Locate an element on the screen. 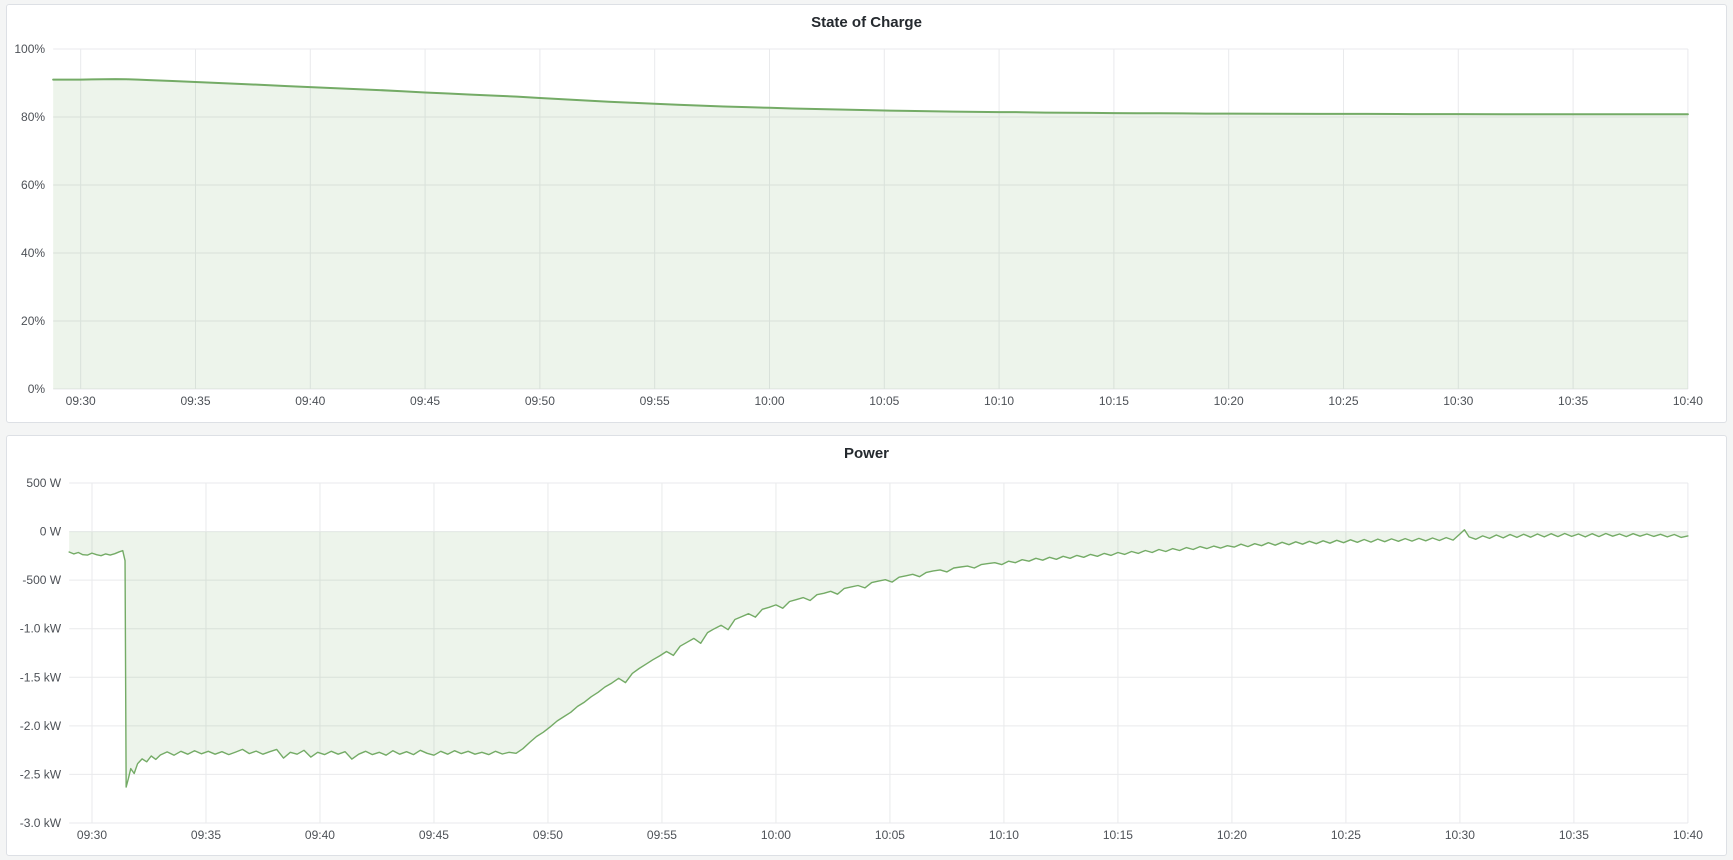 The width and height of the screenshot is (1733, 860). y-tick-label: 0% is located at coordinates (37, 389).